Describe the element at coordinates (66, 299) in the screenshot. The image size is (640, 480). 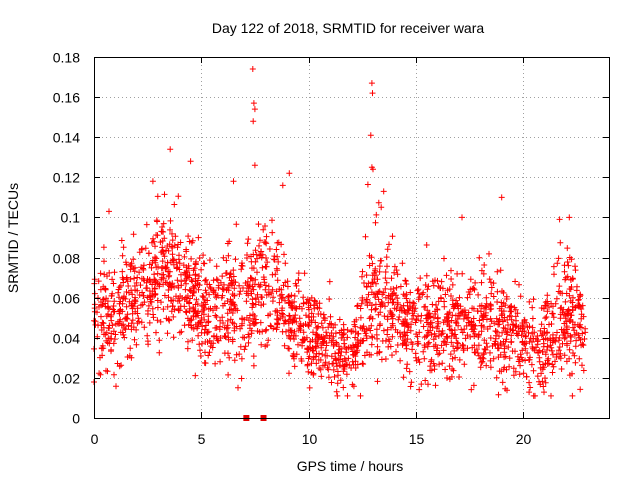
I see `y-tick-label: 0.06` at that location.